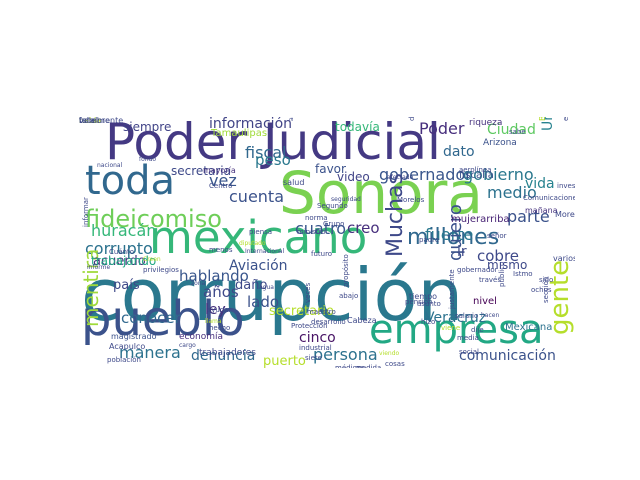  What do you see at coordinates (86, 212) in the screenshot?
I see `cloud-word: informar` at bounding box center [86, 212].